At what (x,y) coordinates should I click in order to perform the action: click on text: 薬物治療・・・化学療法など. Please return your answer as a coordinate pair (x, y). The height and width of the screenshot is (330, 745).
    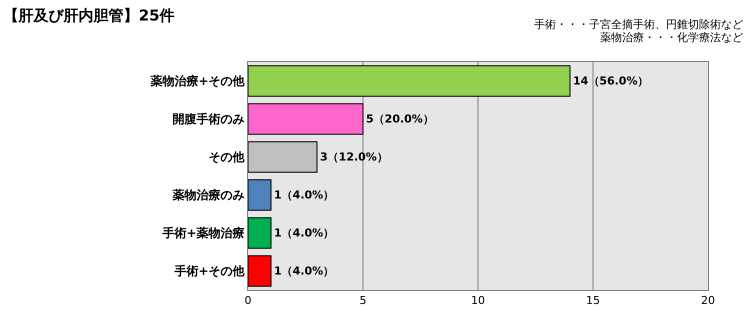
    Looking at the image, I should click on (671, 37).